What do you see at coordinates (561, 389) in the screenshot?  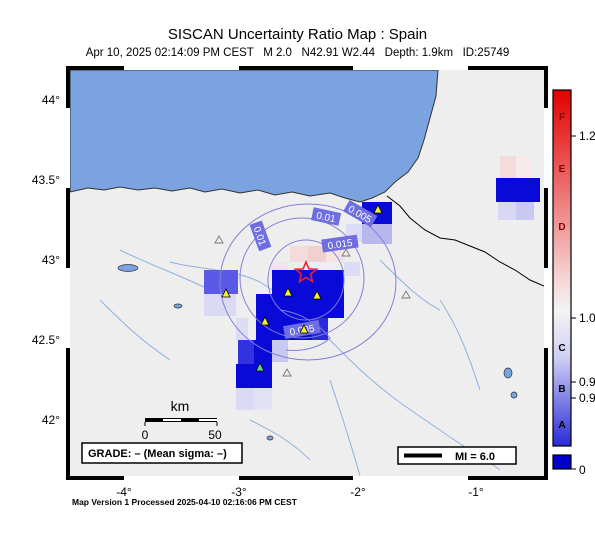 I see `grade-letter: B` at bounding box center [561, 389].